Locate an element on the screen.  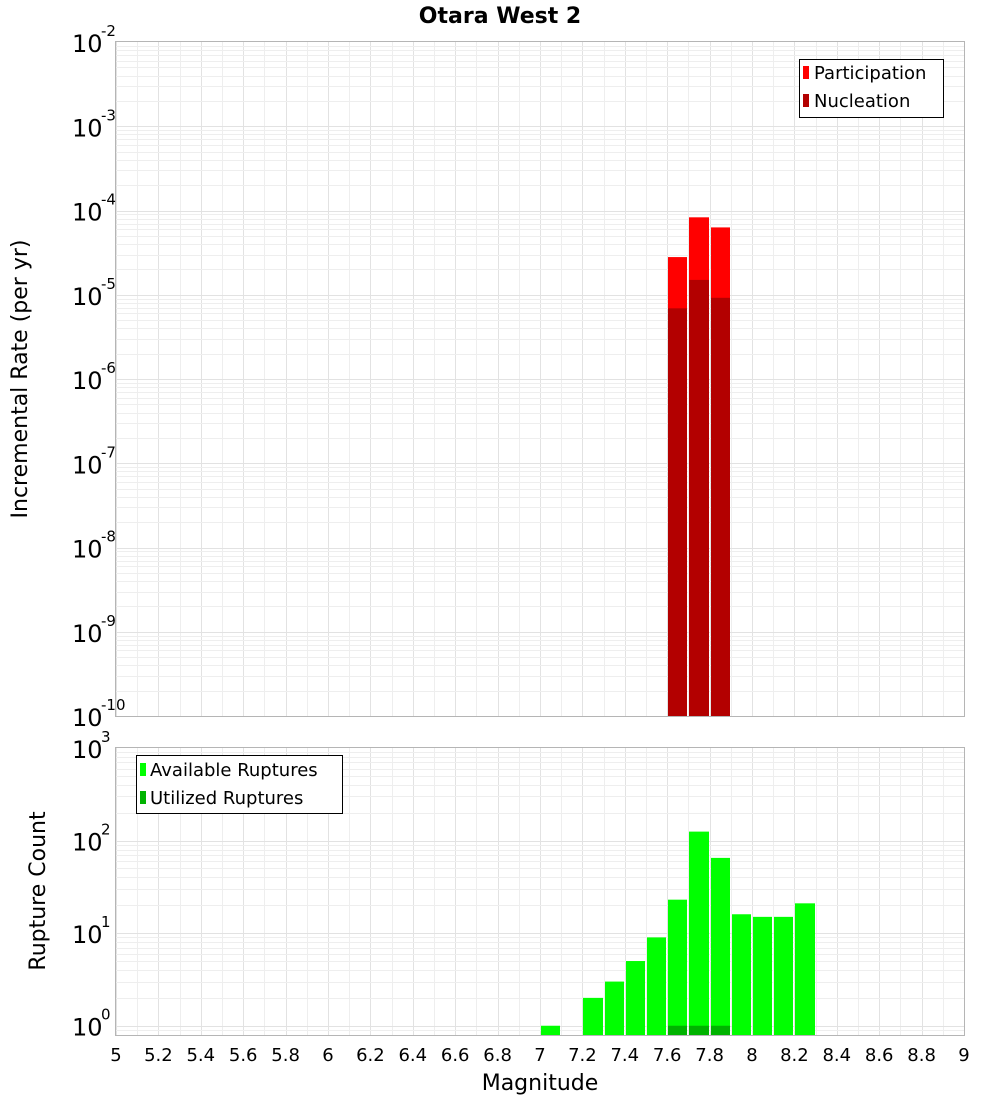
y-tick-exponent: 1 is located at coordinates (106, 922).